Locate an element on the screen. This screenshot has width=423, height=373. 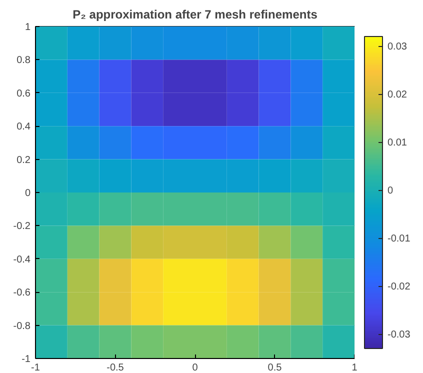
color-bar-label: 0.01 is located at coordinates (398, 143).